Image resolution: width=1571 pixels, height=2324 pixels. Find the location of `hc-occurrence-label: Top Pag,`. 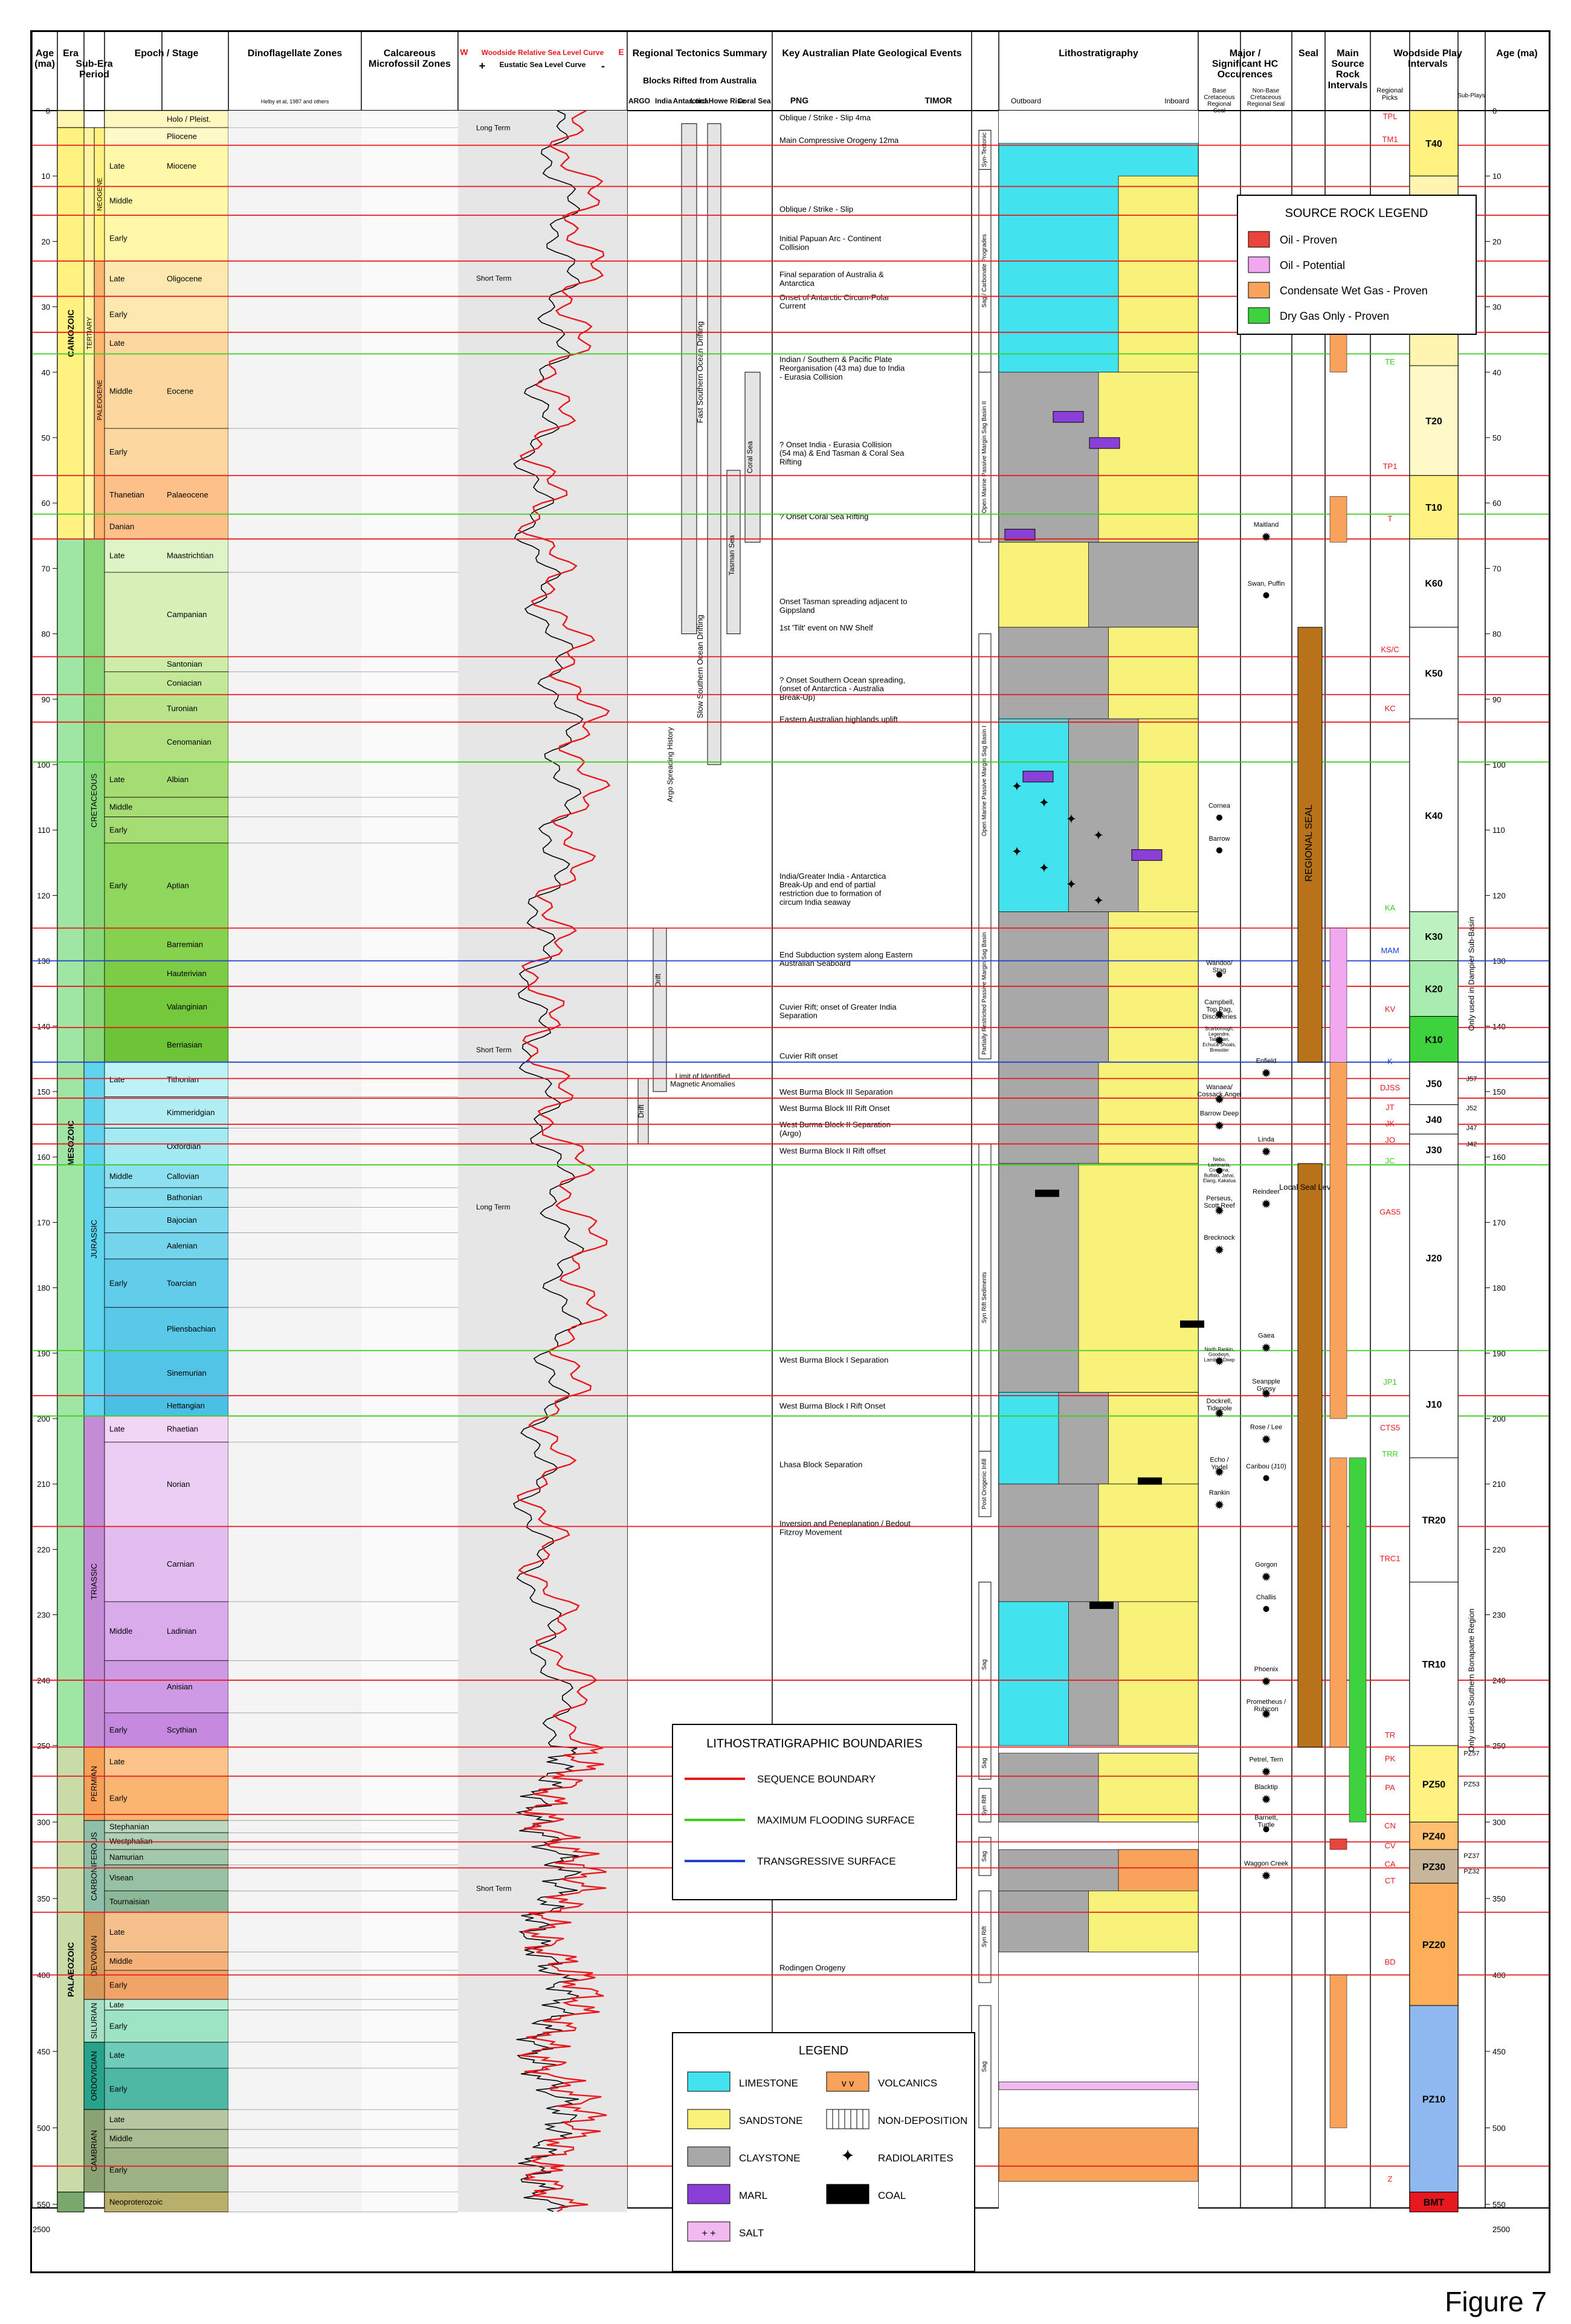

hc-occurrence-label: Top Pag, is located at coordinates (1219, 1009).